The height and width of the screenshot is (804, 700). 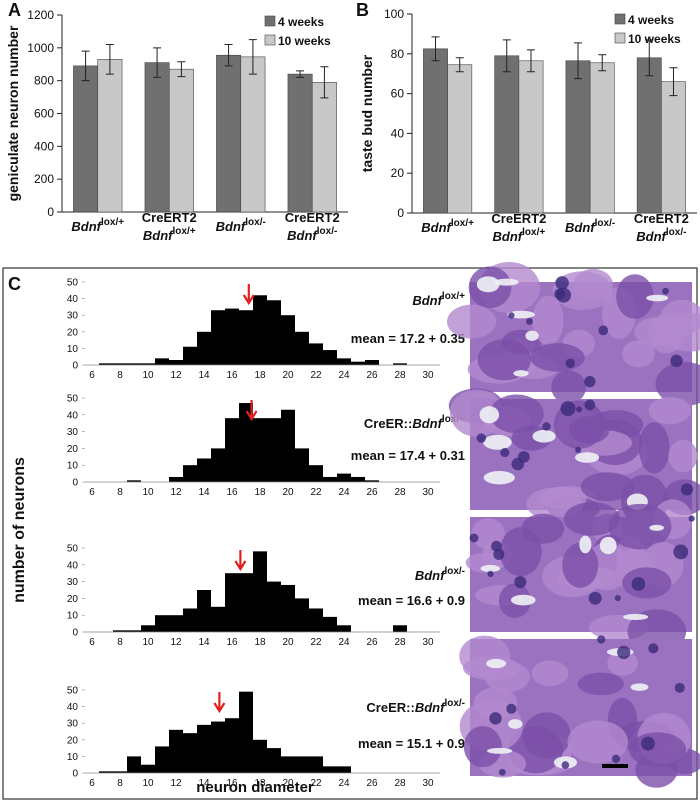 I want to click on y-tick-label: 10, so click(x=73, y=349).